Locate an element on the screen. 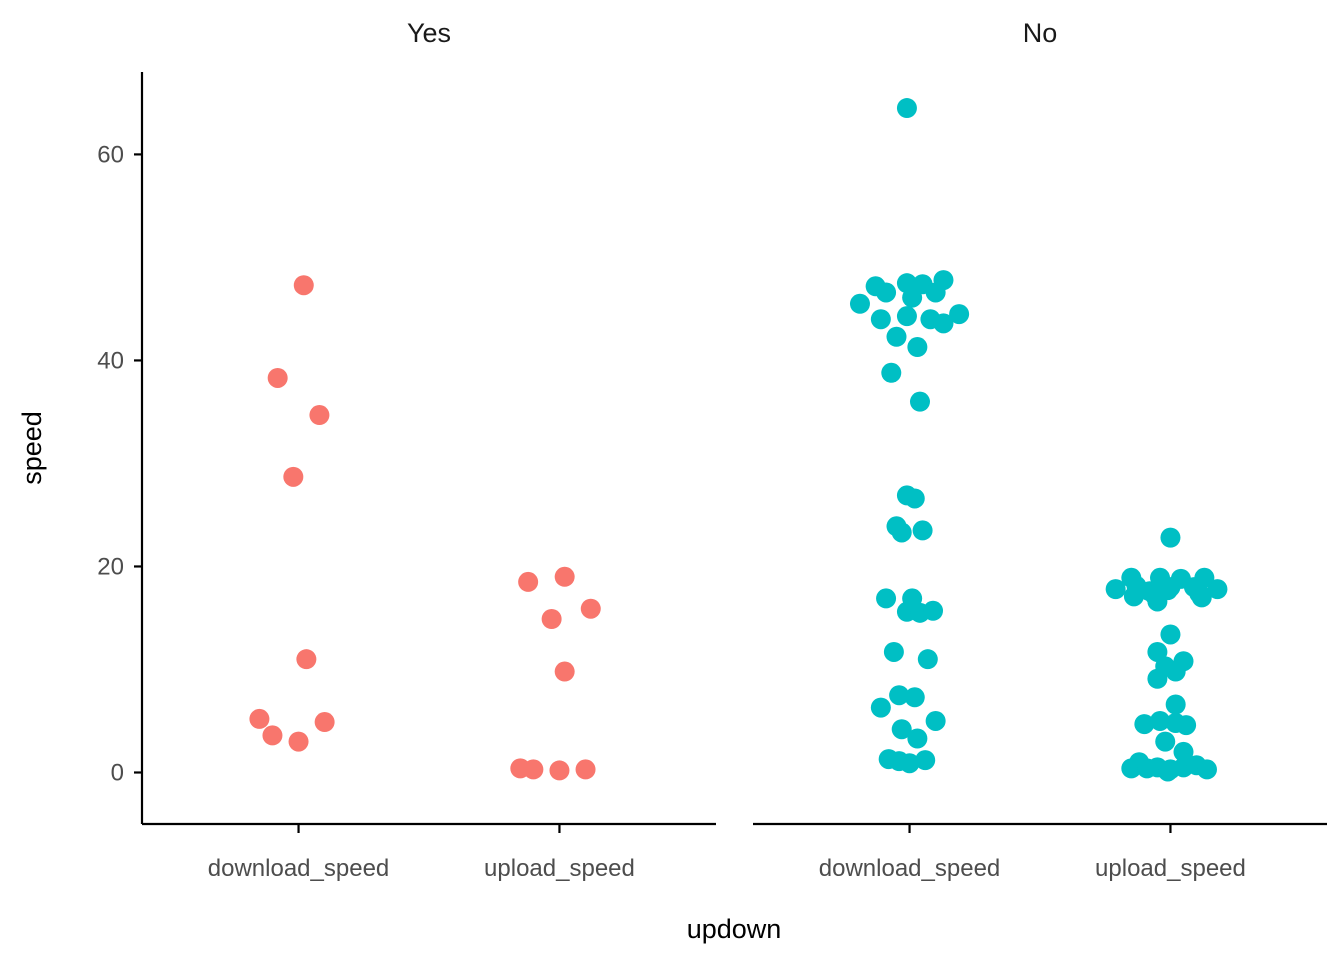  y-axis-title: speed is located at coordinates (32, 448).